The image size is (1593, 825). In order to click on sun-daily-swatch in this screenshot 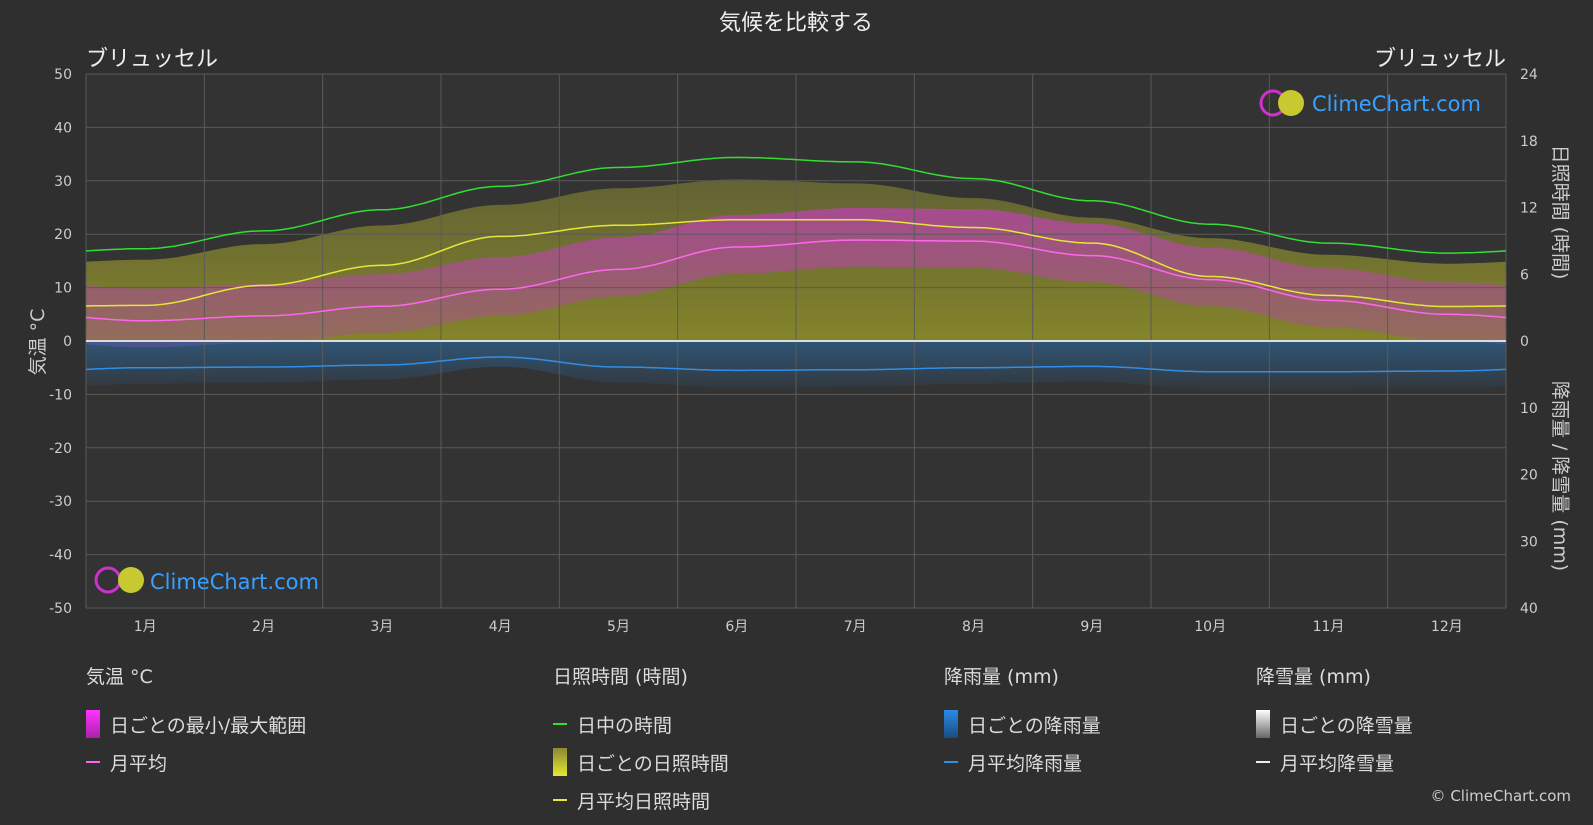, I will do `click(560, 762)`.